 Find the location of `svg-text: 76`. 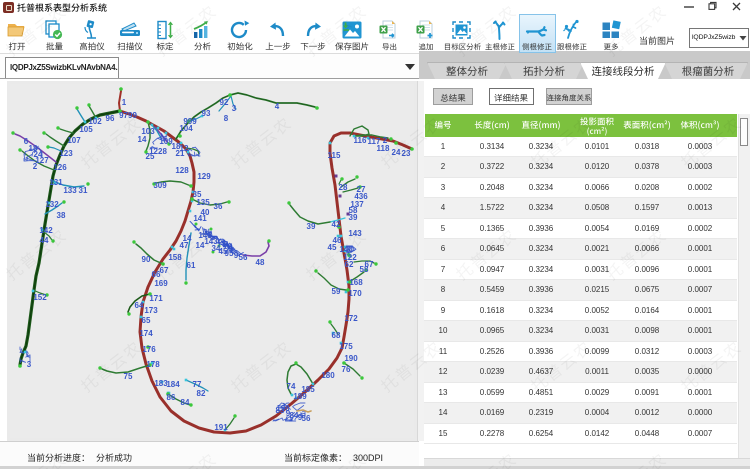

svg-text: 76 is located at coordinates (346, 369).